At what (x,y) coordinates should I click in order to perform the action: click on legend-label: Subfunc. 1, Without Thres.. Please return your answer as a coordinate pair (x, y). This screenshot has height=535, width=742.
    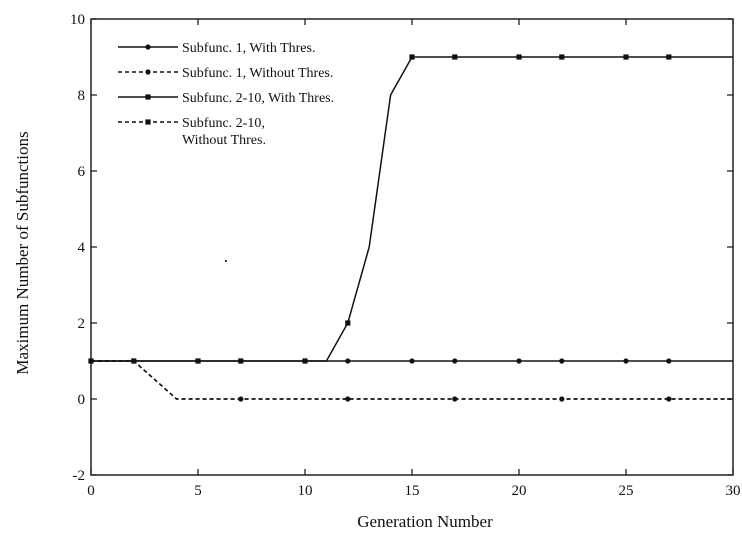
    Looking at the image, I should click on (257, 73).